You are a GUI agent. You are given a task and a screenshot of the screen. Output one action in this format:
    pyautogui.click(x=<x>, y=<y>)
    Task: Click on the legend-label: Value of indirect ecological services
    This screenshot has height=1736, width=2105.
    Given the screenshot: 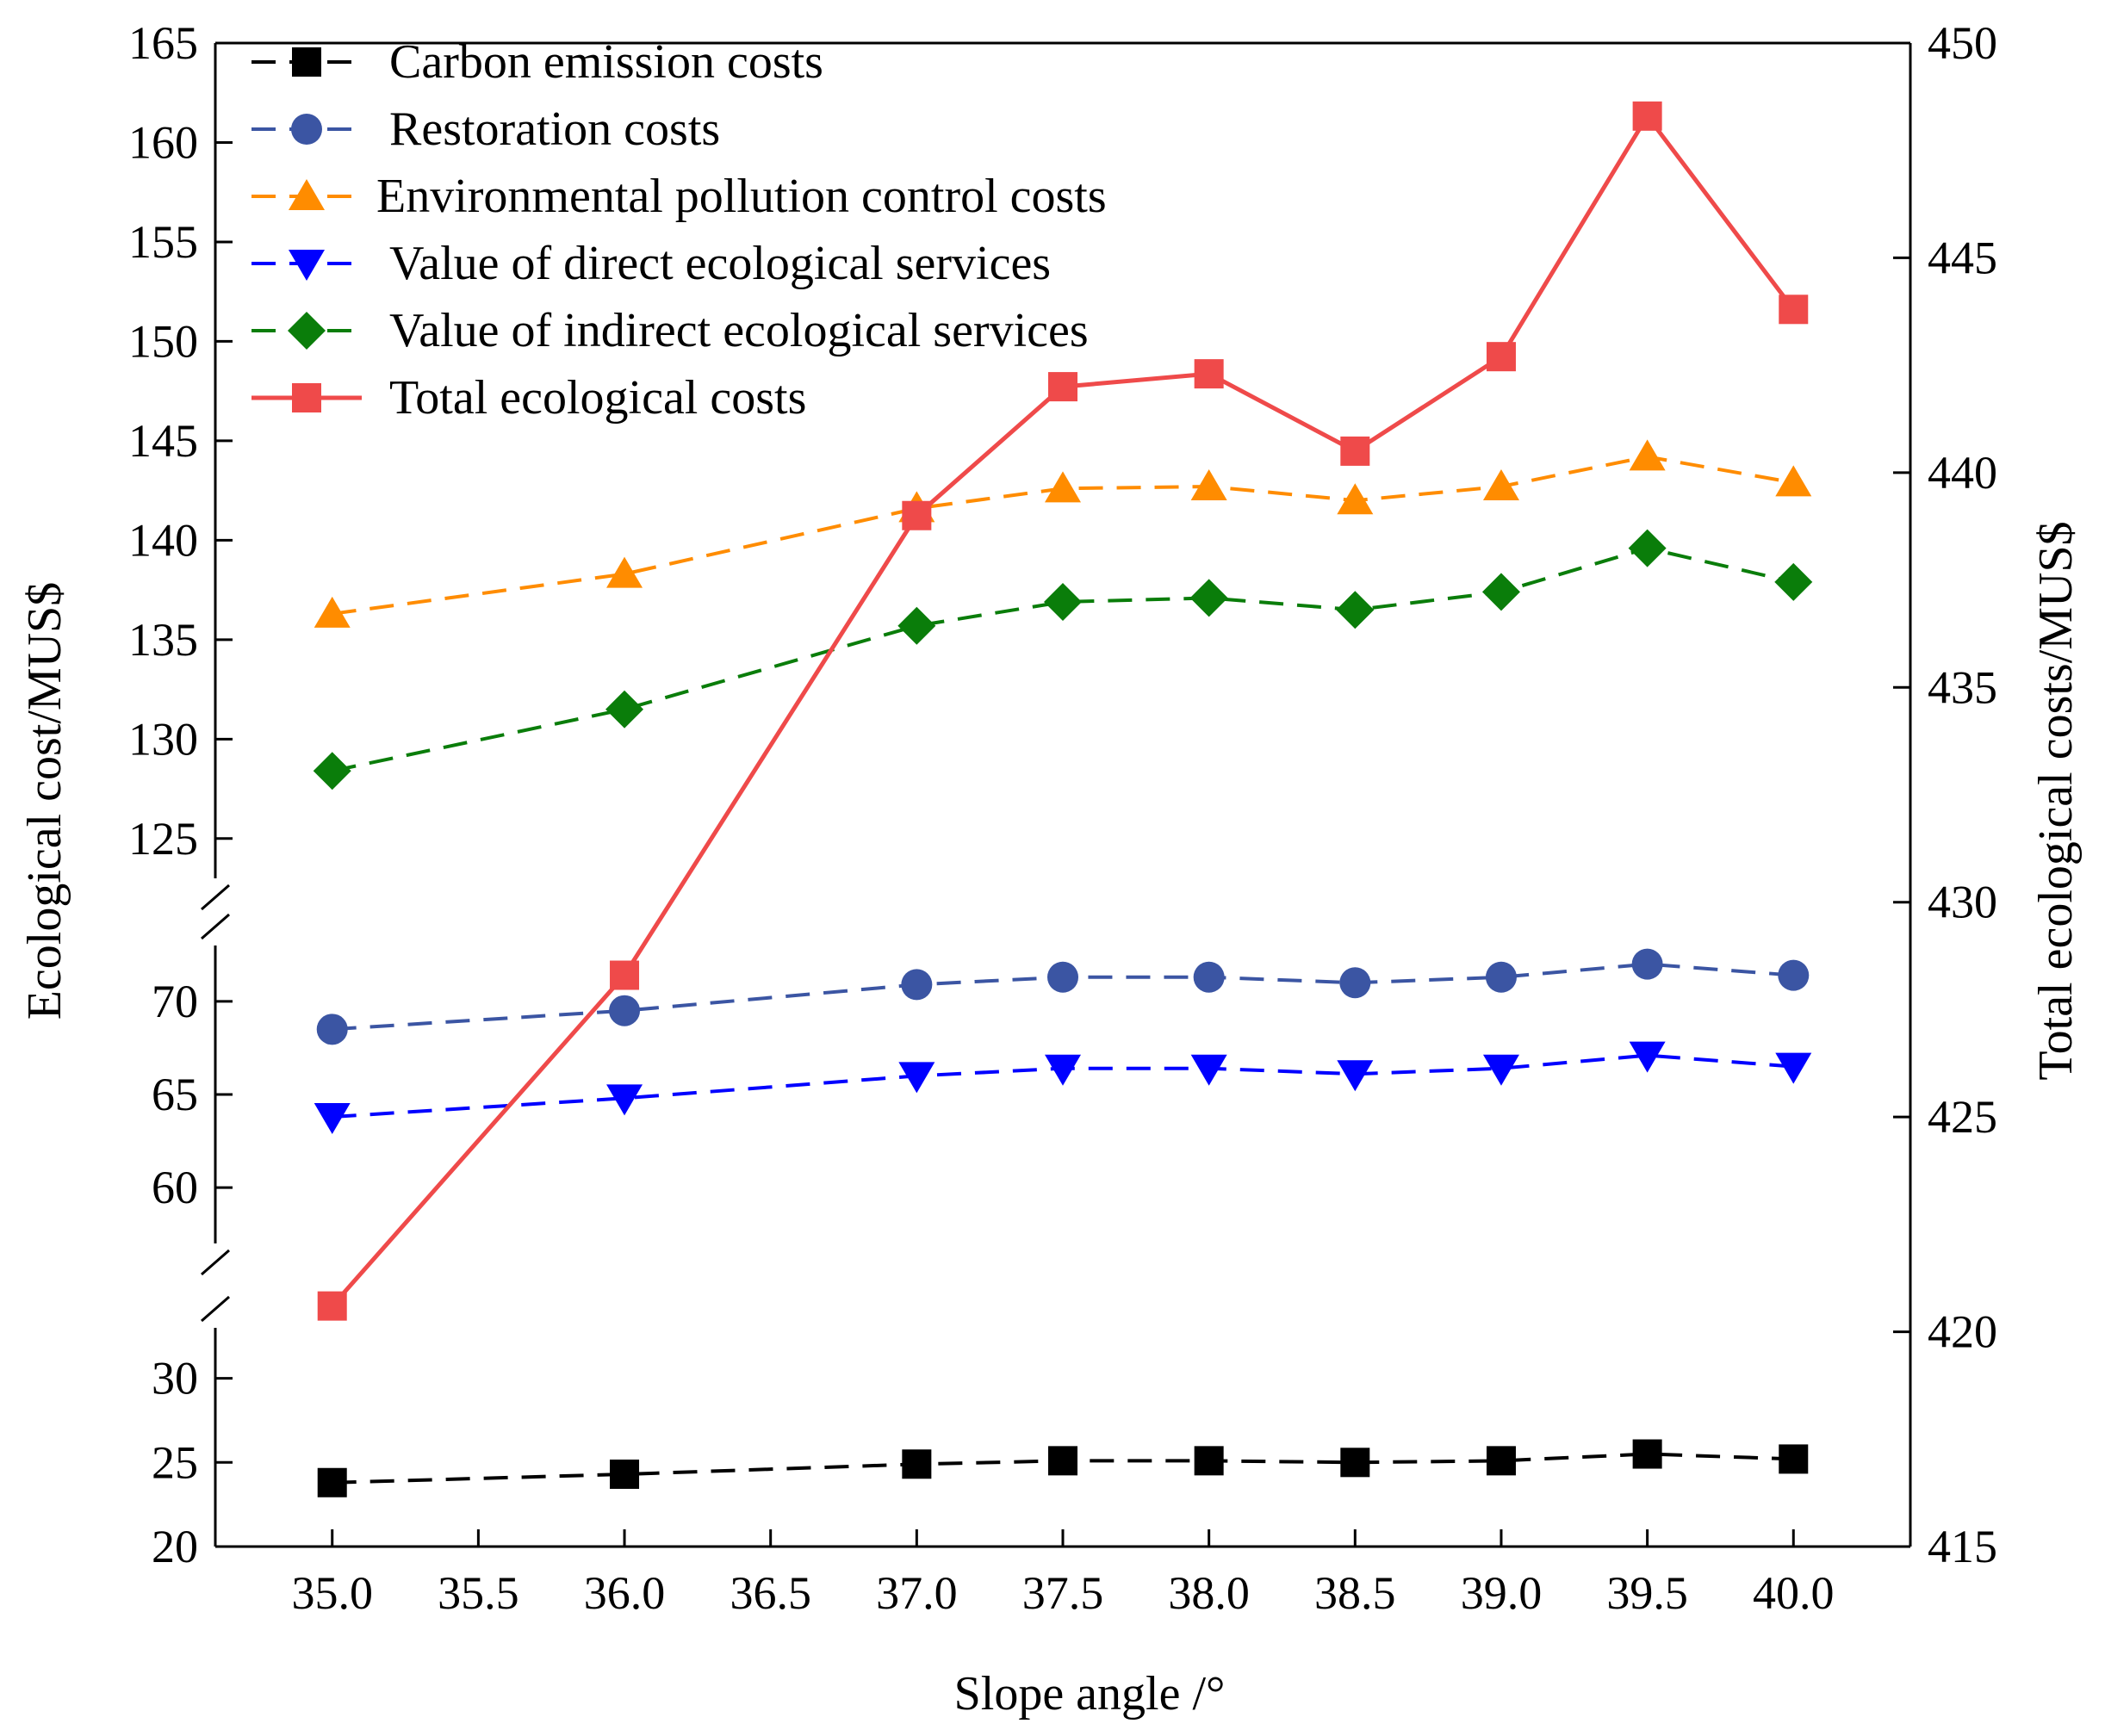 What is the action you would take?
    pyautogui.click(x=739, y=330)
    